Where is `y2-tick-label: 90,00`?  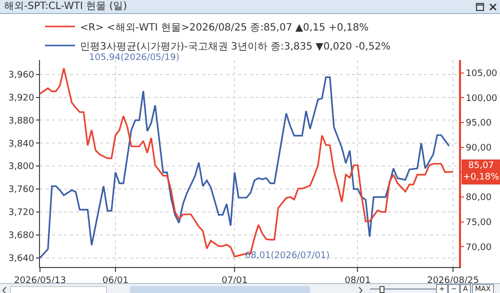
y2-tick-label: 90,00 is located at coordinates (479, 149).